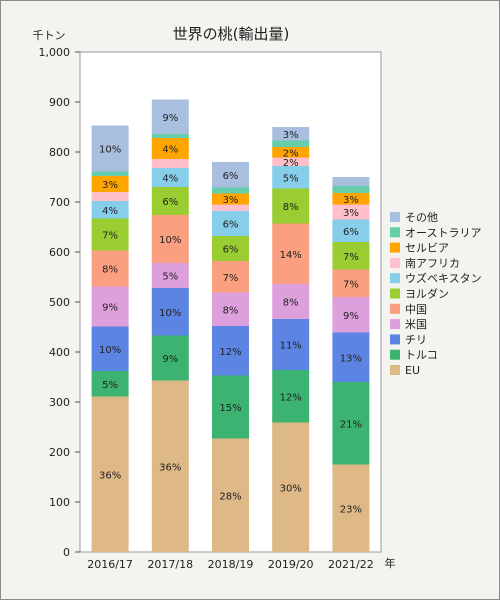 This screenshot has width=500, height=601. What do you see at coordinates (55, 52) in the screenshot?
I see `y-tick-label: 1,000` at bounding box center [55, 52].